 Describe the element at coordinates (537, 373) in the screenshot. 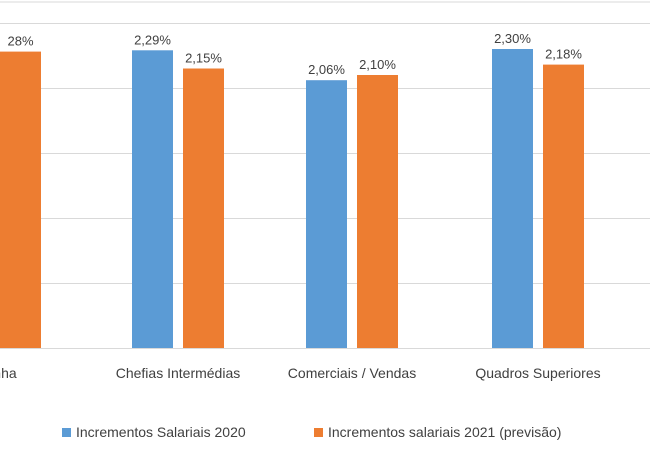

I see `category-label: Quadros Superiores` at that location.